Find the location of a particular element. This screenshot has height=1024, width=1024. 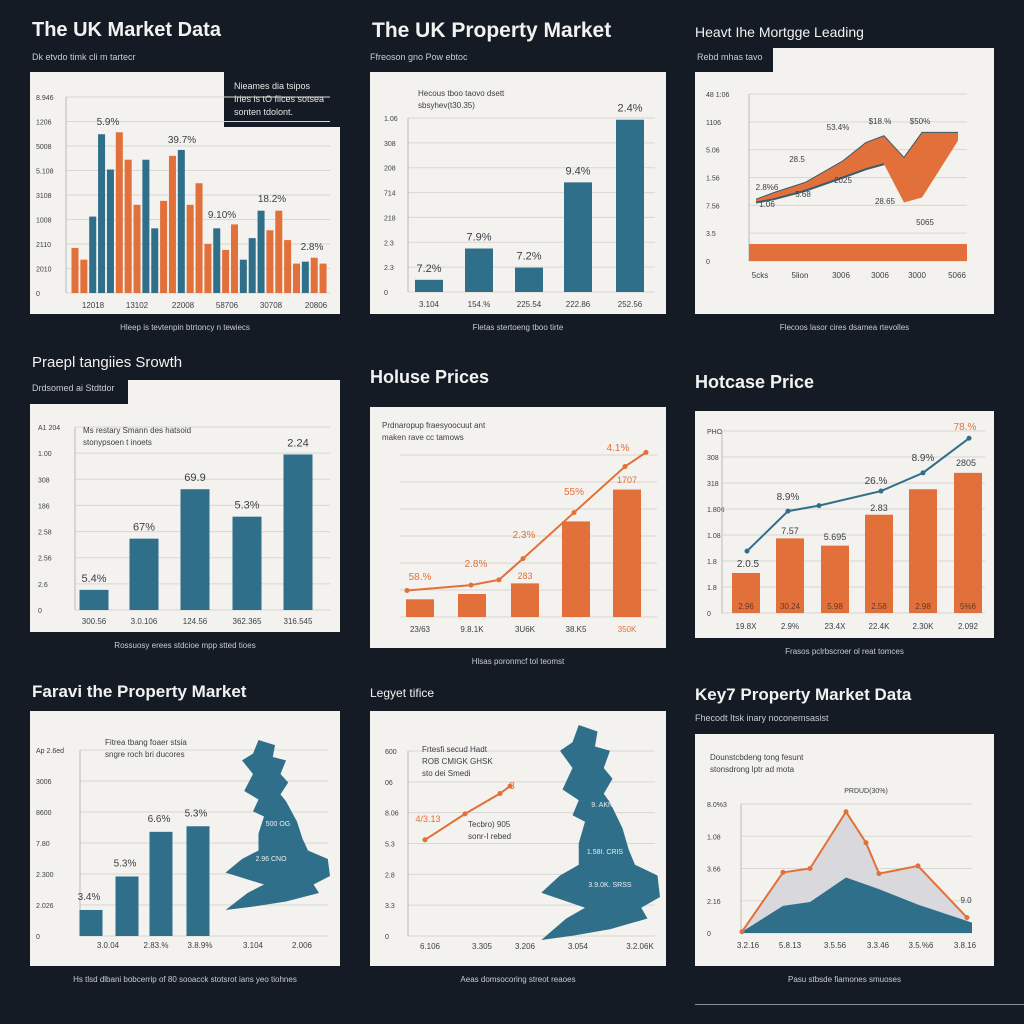

panel-4-caption: Rossuosy erees stdcioe mpp stted tioes is located at coordinates (185, 645).